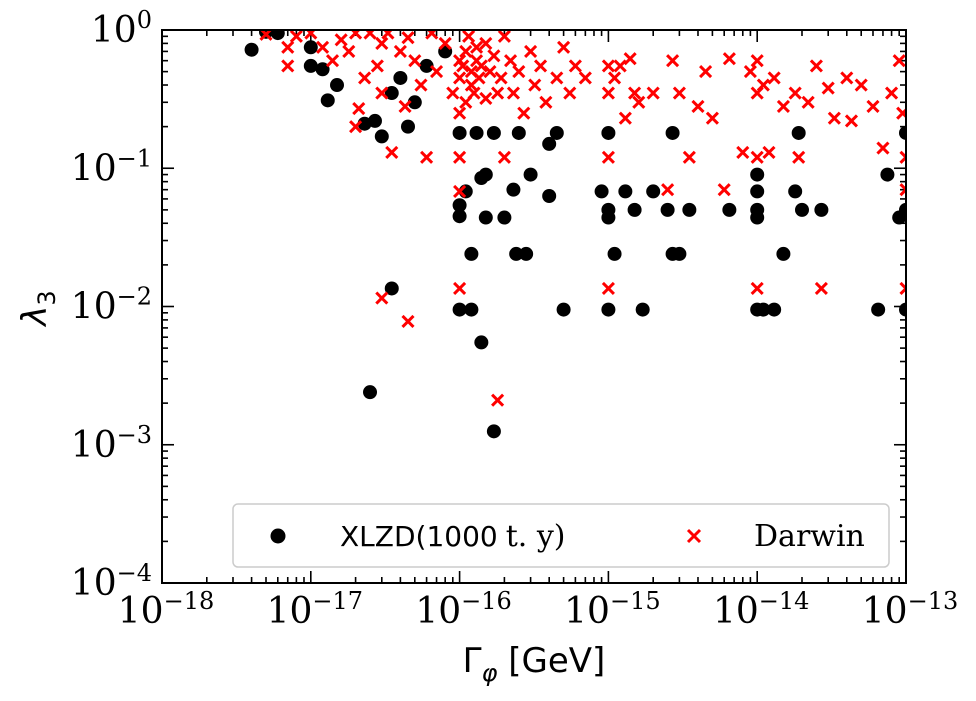 The width and height of the screenshot is (976, 701). Describe the element at coordinates (761, 609) in the screenshot. I see `x-tick-label: 10−14` at that location.